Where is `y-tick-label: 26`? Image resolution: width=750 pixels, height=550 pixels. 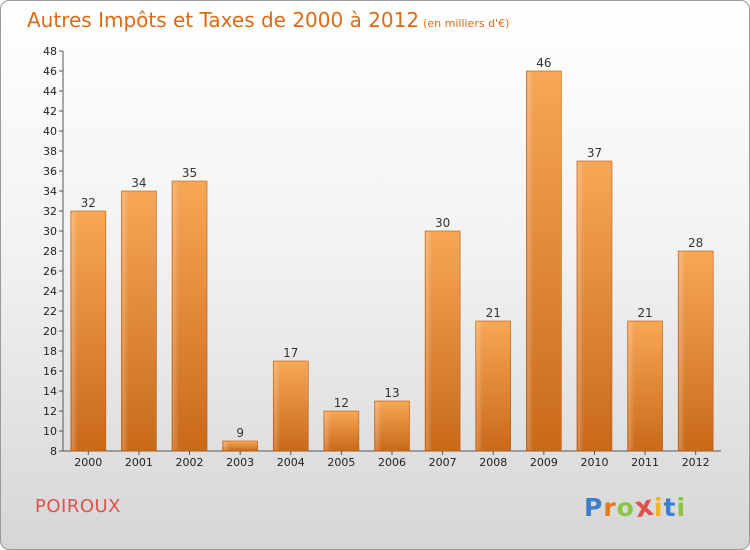 y-tick-label: 26 is located at coordinates (50, 271).